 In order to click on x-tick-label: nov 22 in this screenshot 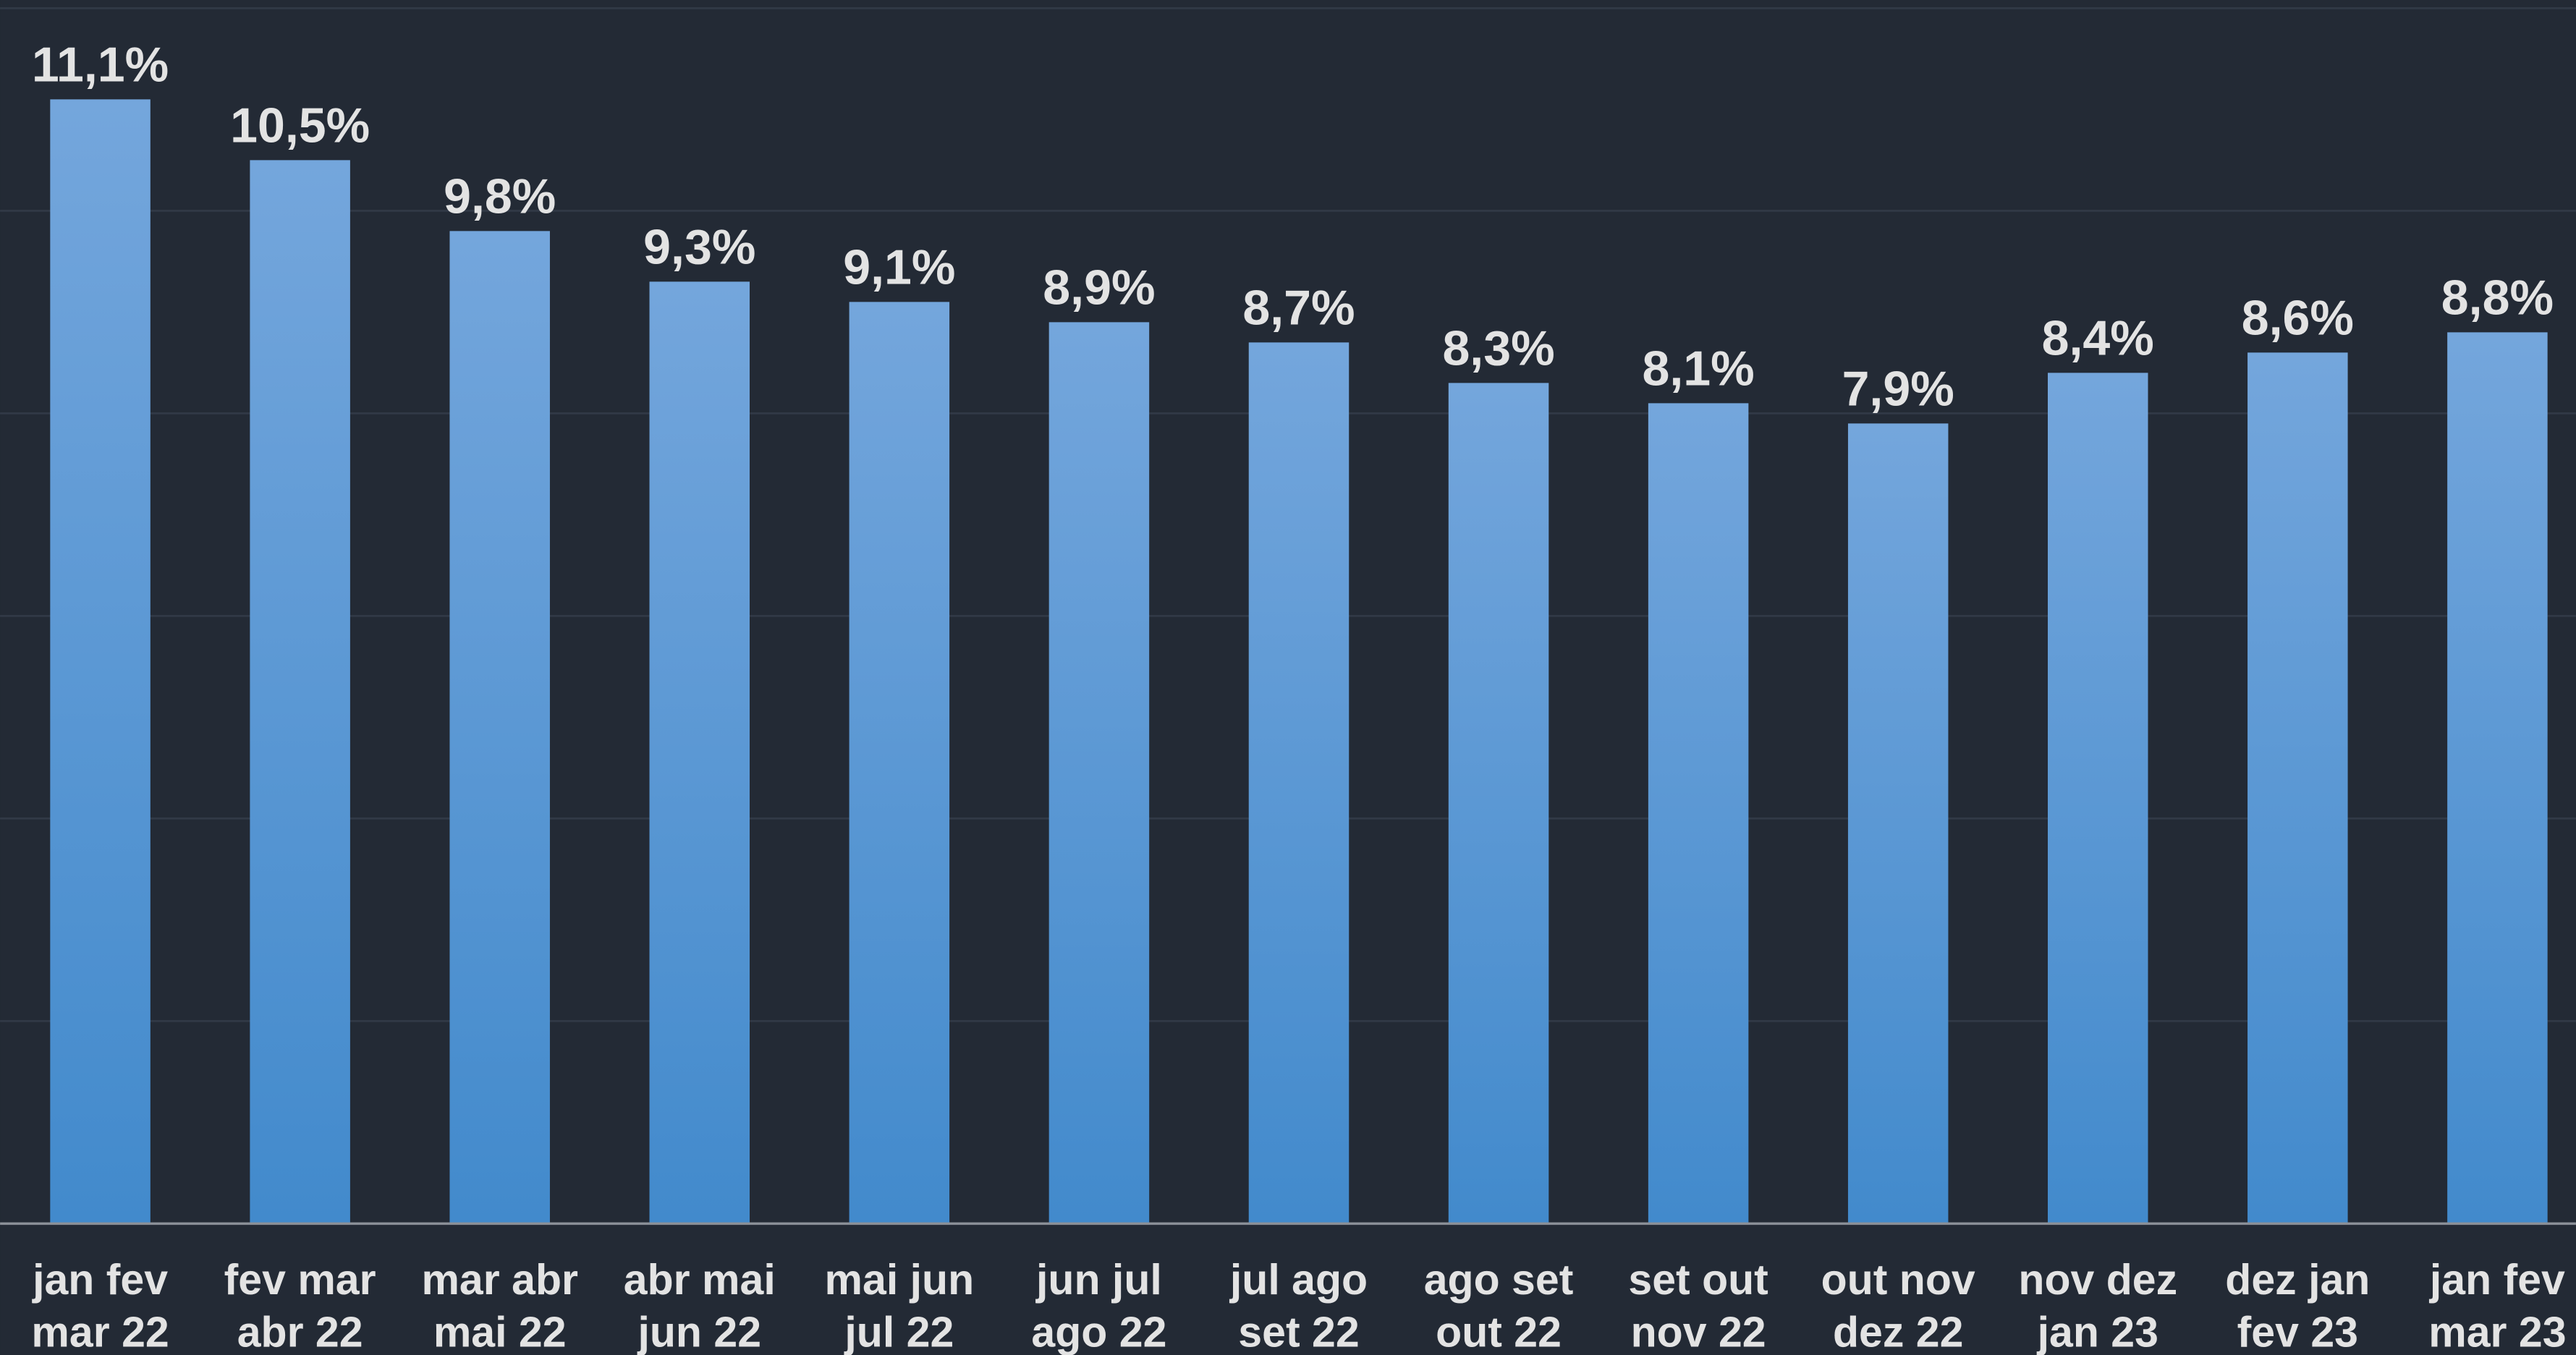, I will do `click(1698, 1332)`.